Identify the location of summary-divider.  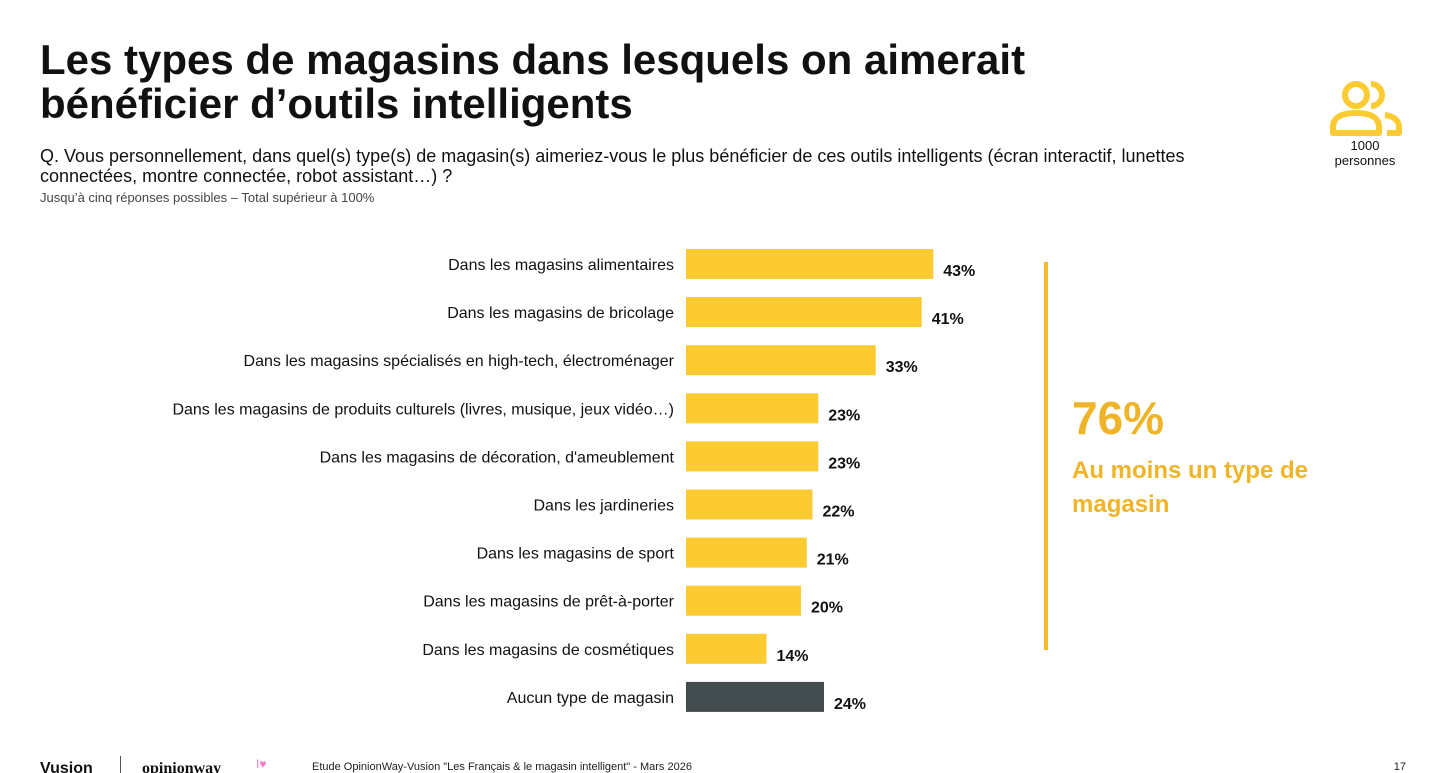
(1046, 456).